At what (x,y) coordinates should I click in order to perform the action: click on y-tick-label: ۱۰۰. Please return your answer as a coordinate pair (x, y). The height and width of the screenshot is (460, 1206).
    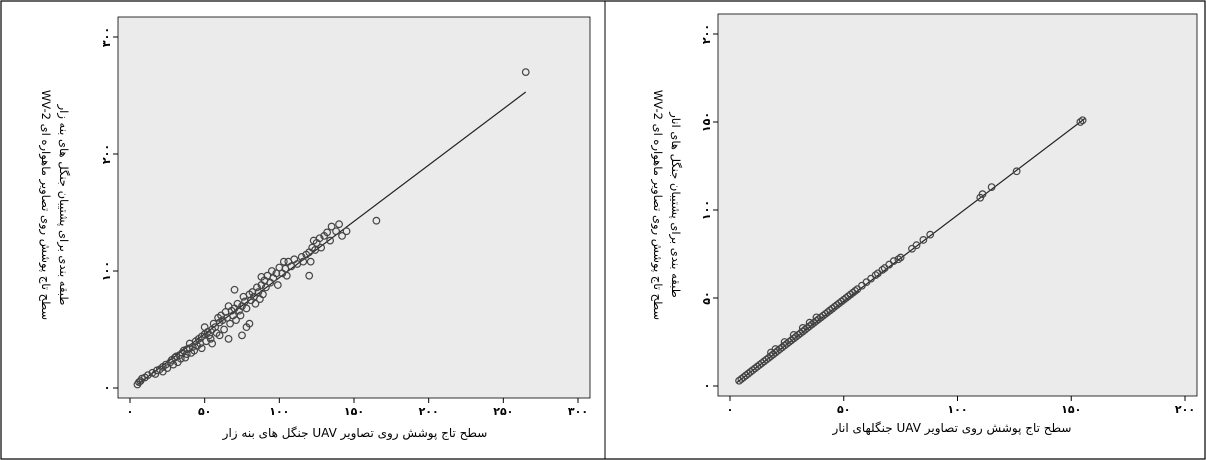
    Looking at the image, I should click on (706, 210).